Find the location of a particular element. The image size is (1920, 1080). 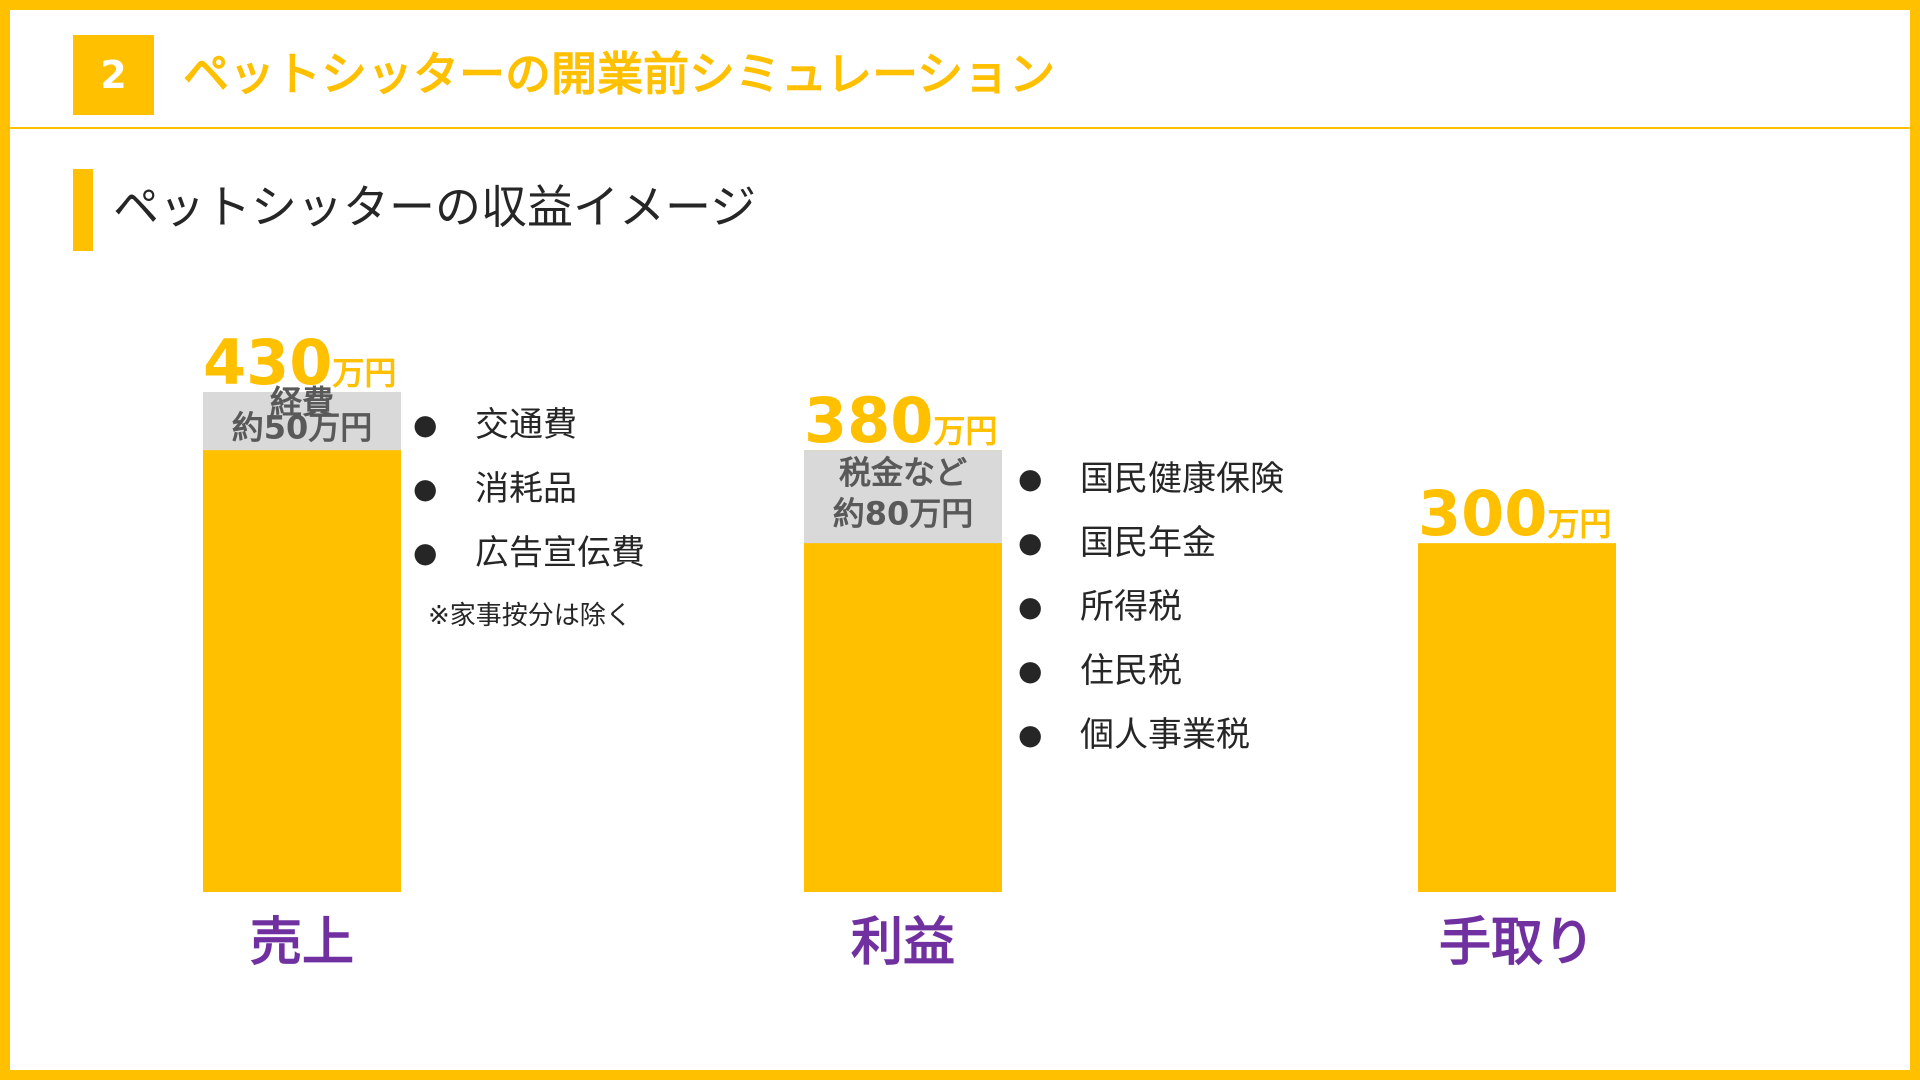

list-item-label: 国民年金 is located at coordinates (1148, 543).